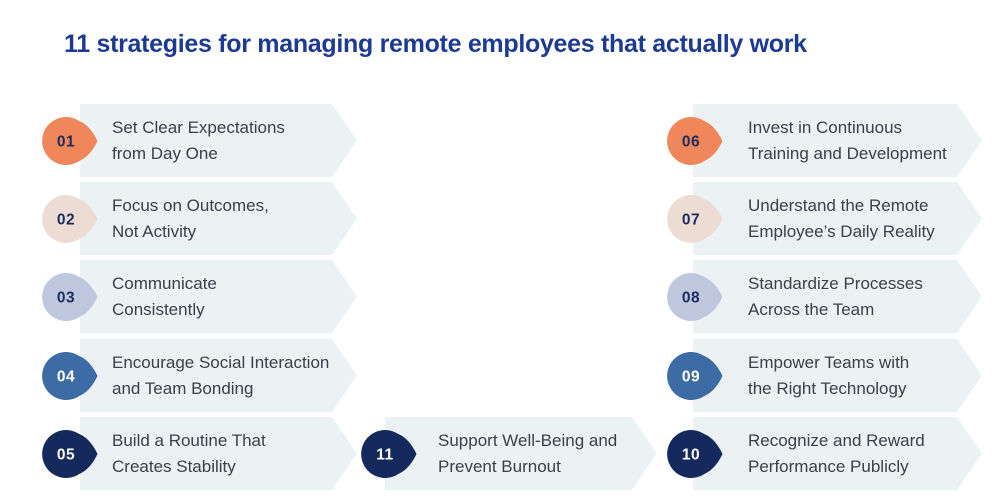 This screenshot has height=500, width=1000. I want to click on item-text: Focus on Outcomes, Not Activity, so click(190, 219).